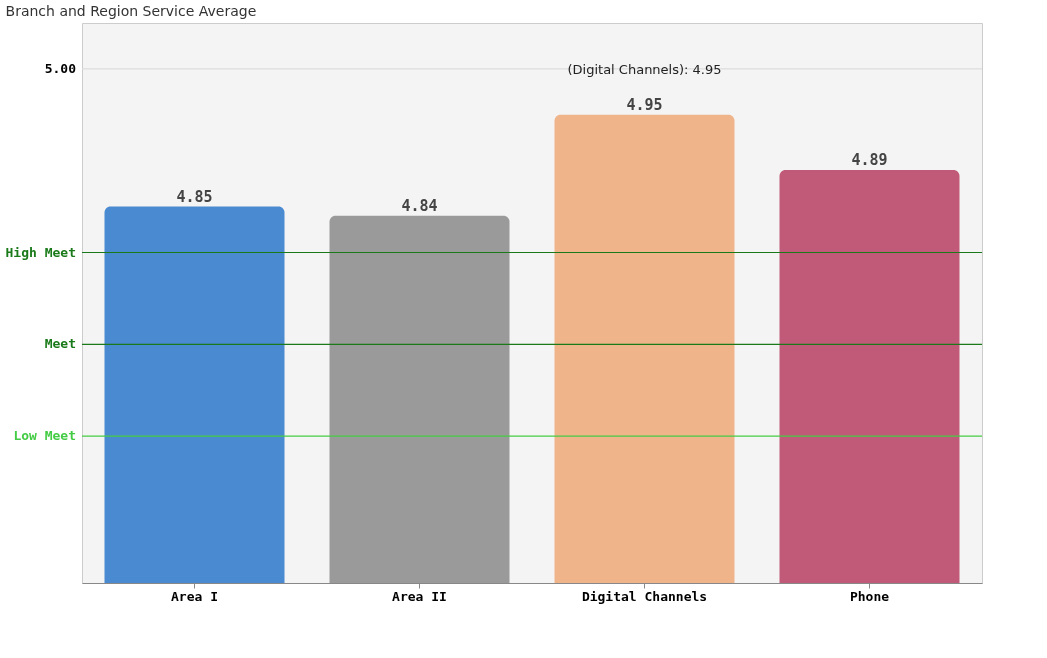 The width and height of the screenshot is (1047, 658). I want to click on data-label: 4.95, so click(644, 104).